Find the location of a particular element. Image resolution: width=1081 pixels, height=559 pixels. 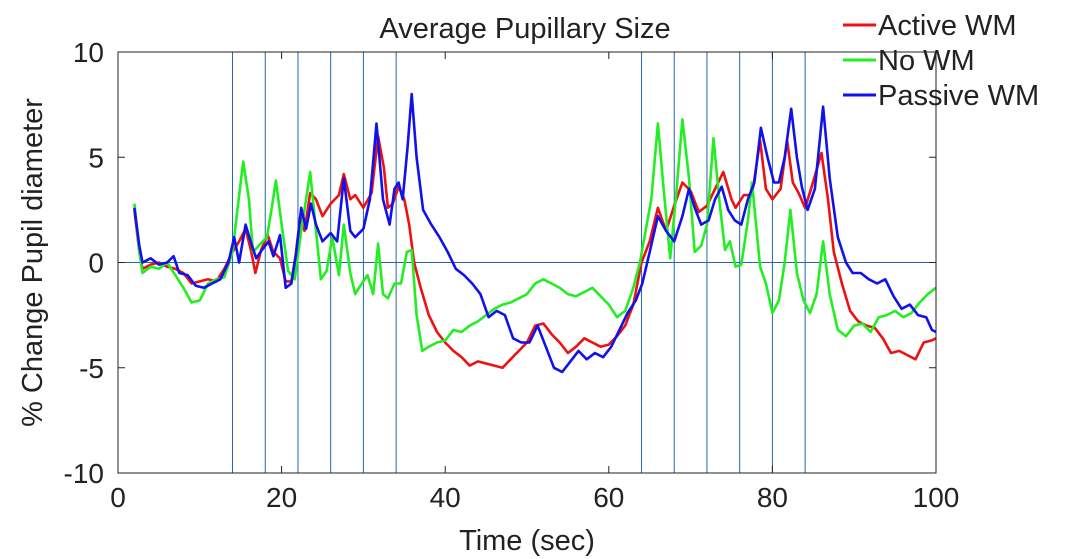

x-tick-label: 80 is located at coordinates (772, 497).